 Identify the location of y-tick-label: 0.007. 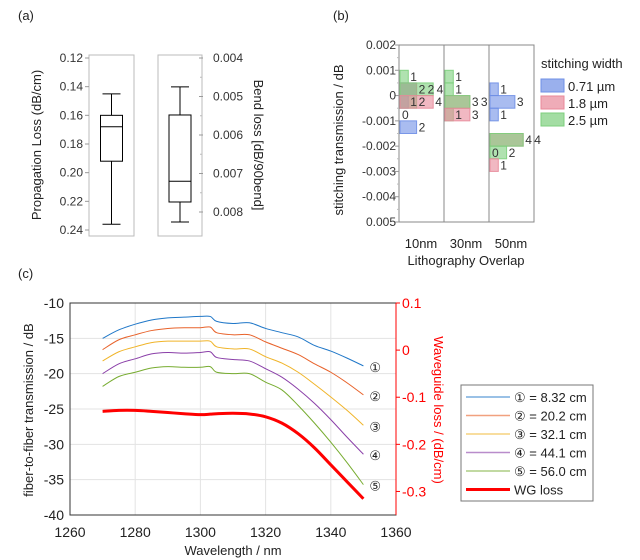
(228, 174).